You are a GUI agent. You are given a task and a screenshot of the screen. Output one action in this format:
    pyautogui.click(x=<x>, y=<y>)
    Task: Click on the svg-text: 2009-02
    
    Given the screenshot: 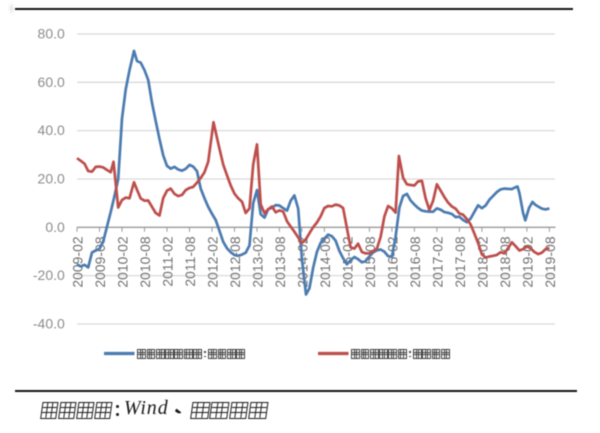 What is the action you would take?
    pyautogui.click(x=78, y=261)
    